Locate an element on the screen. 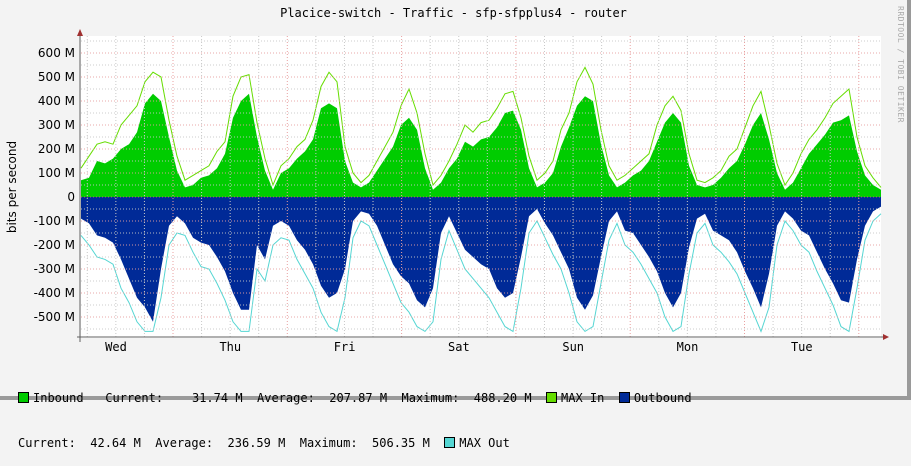  legend-outbound-current-label: Current: is located at coordinates (47, 443).